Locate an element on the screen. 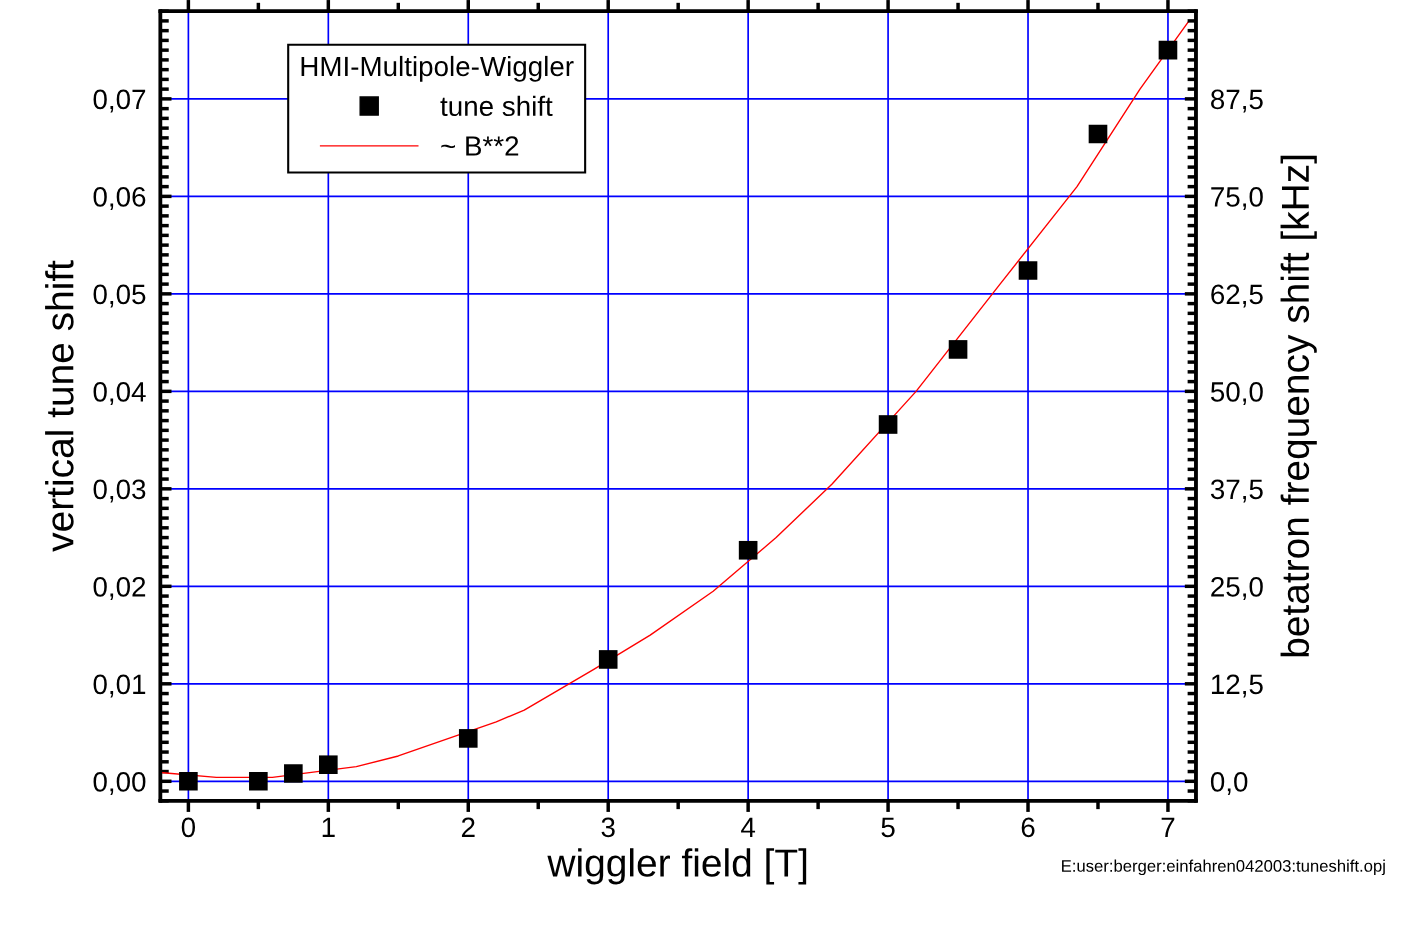 Image resolution: width=1407 pixels, height=929 pixels. y2-tick-label: 37,5 is located at coordinates (1236, 491).